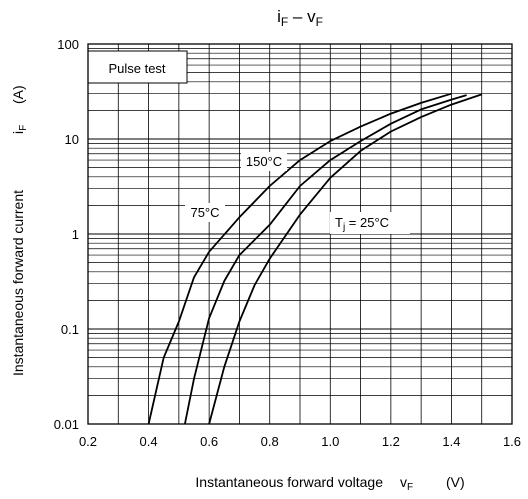 The height and width of the screenshot is (499, 528). I want to click on series-label-25c-rest: = 25°C, so click(367, 222).